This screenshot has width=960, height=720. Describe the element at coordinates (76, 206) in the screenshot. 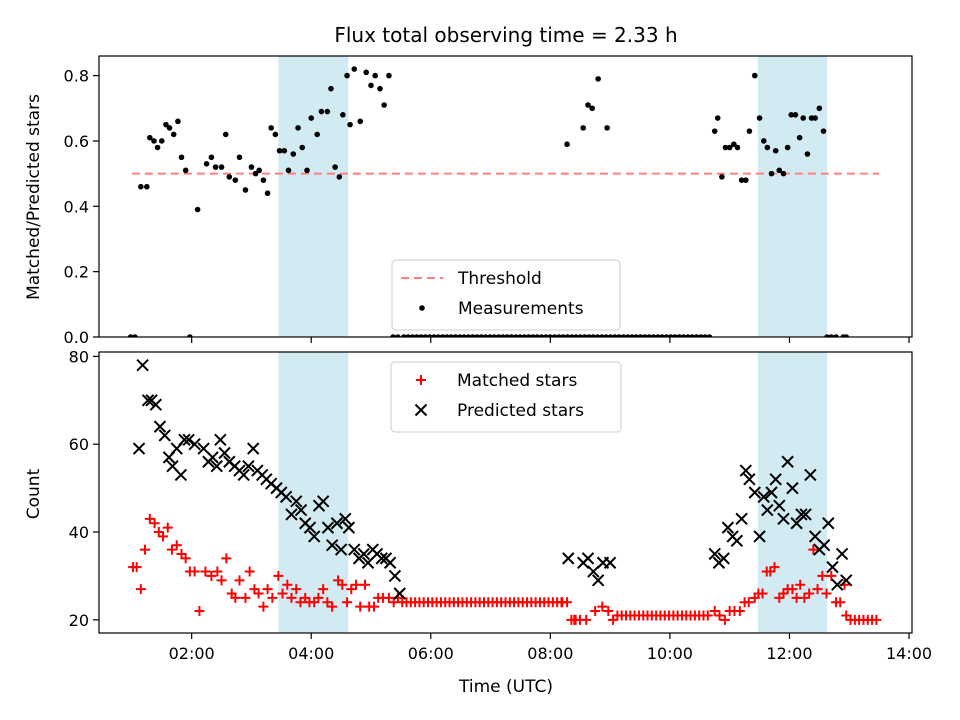

I see `y-tick-label: 0.4` at that location.